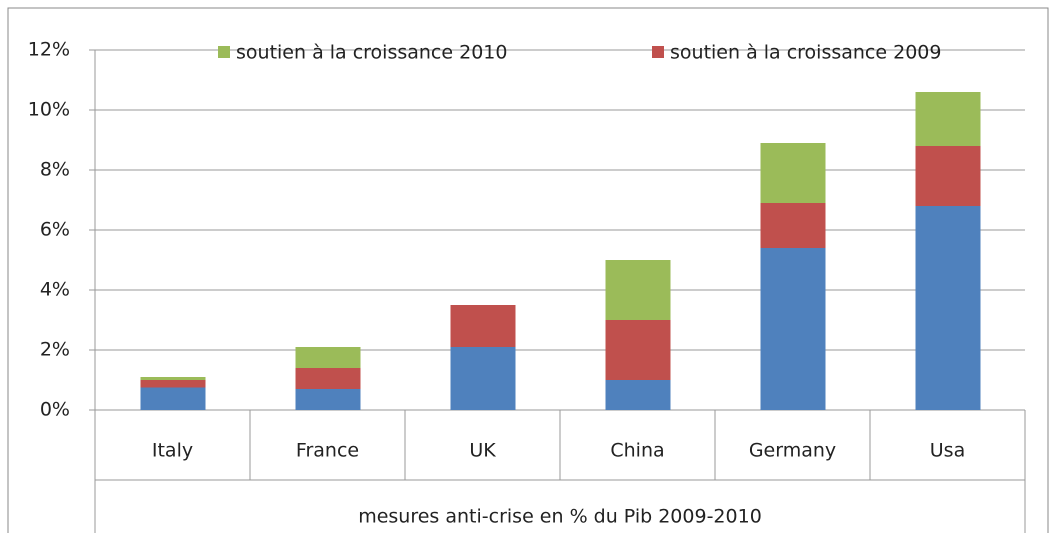  I want to click on x-tick-label: Usa, so click(947, 451).